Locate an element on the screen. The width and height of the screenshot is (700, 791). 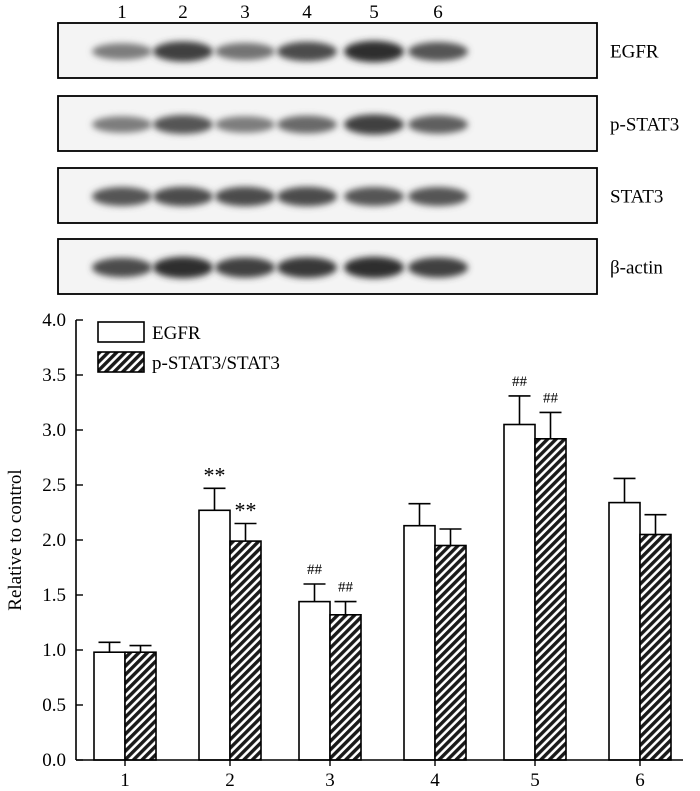
blot-strip: β-actin is located at coordinates (360, 266).